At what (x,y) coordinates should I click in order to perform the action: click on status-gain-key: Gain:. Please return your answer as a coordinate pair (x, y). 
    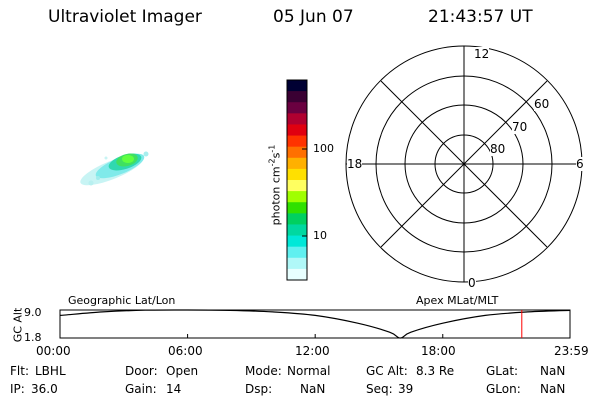
    Looking at the image, I should click on (141, 389).